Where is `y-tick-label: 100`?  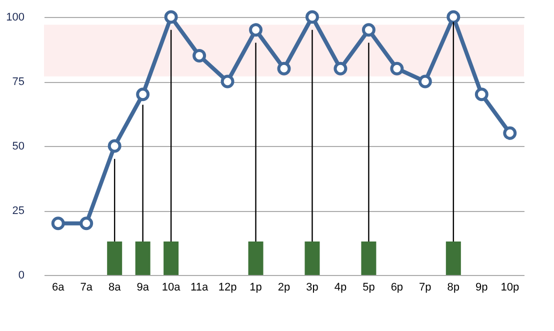 y-tick-label: 100 is located at coordinates (15, 18).